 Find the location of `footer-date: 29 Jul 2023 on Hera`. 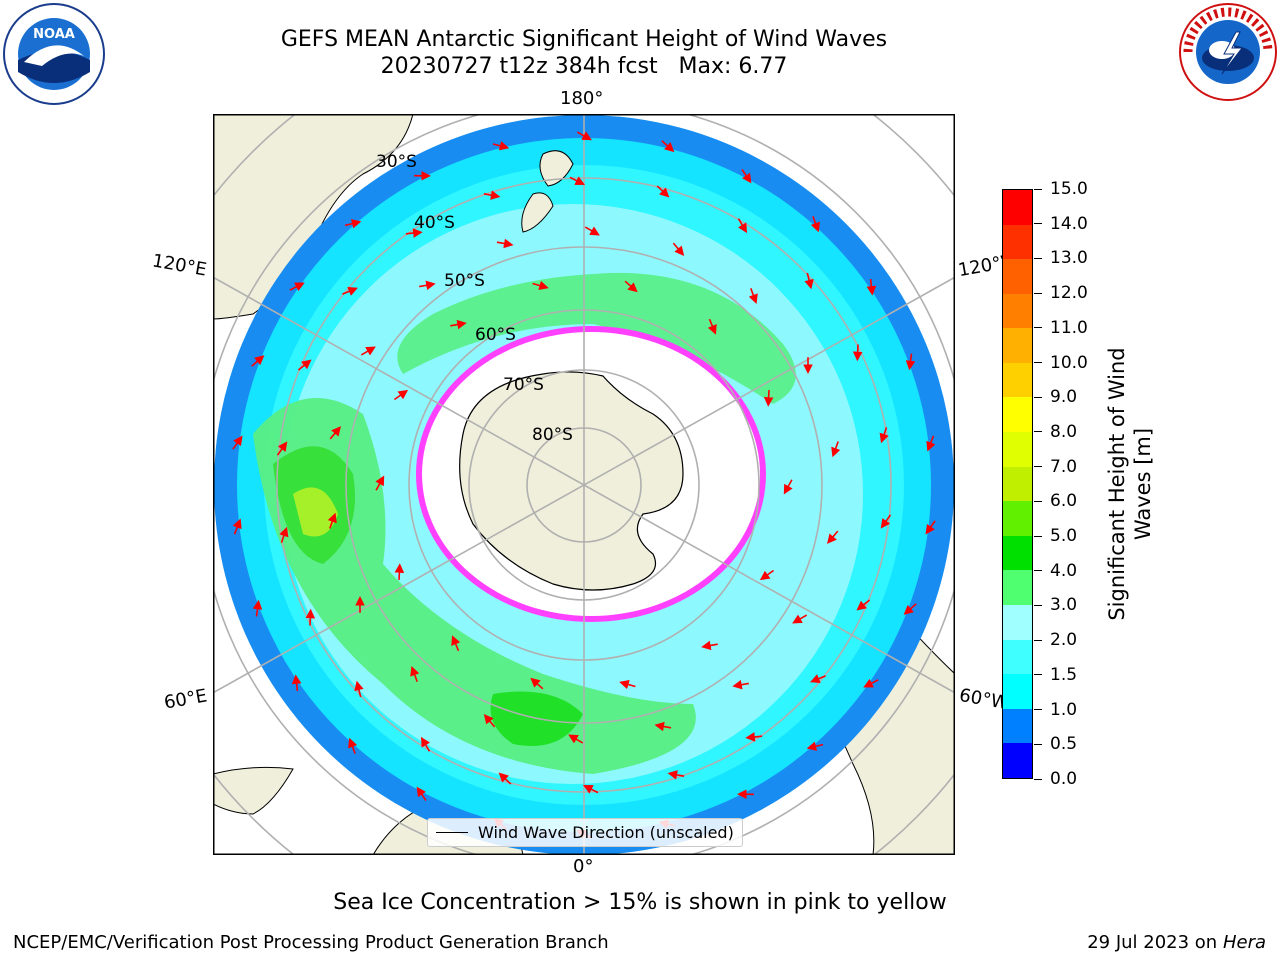

footer-date: 29 Jul 2023 on Hera is located at coordinates (1176, 942).